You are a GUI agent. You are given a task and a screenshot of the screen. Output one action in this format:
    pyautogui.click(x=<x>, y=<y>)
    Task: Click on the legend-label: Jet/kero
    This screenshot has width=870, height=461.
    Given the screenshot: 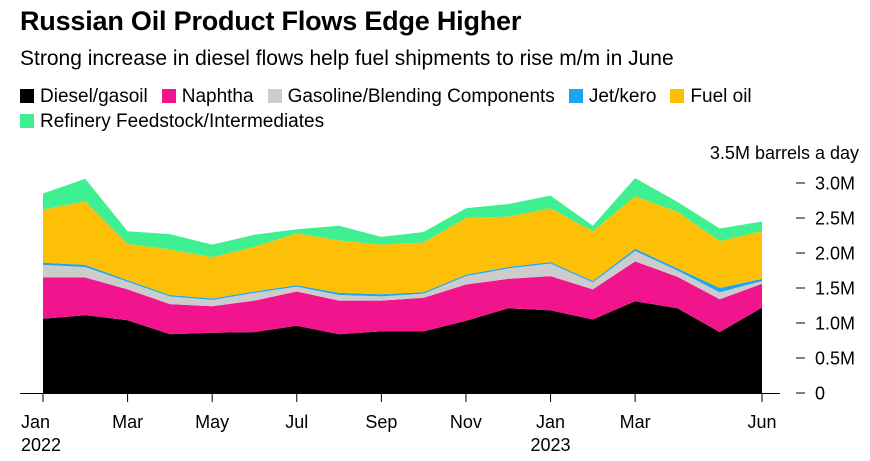 What is the action you would take?
    pyautogui.click(x=622, y=96)
    